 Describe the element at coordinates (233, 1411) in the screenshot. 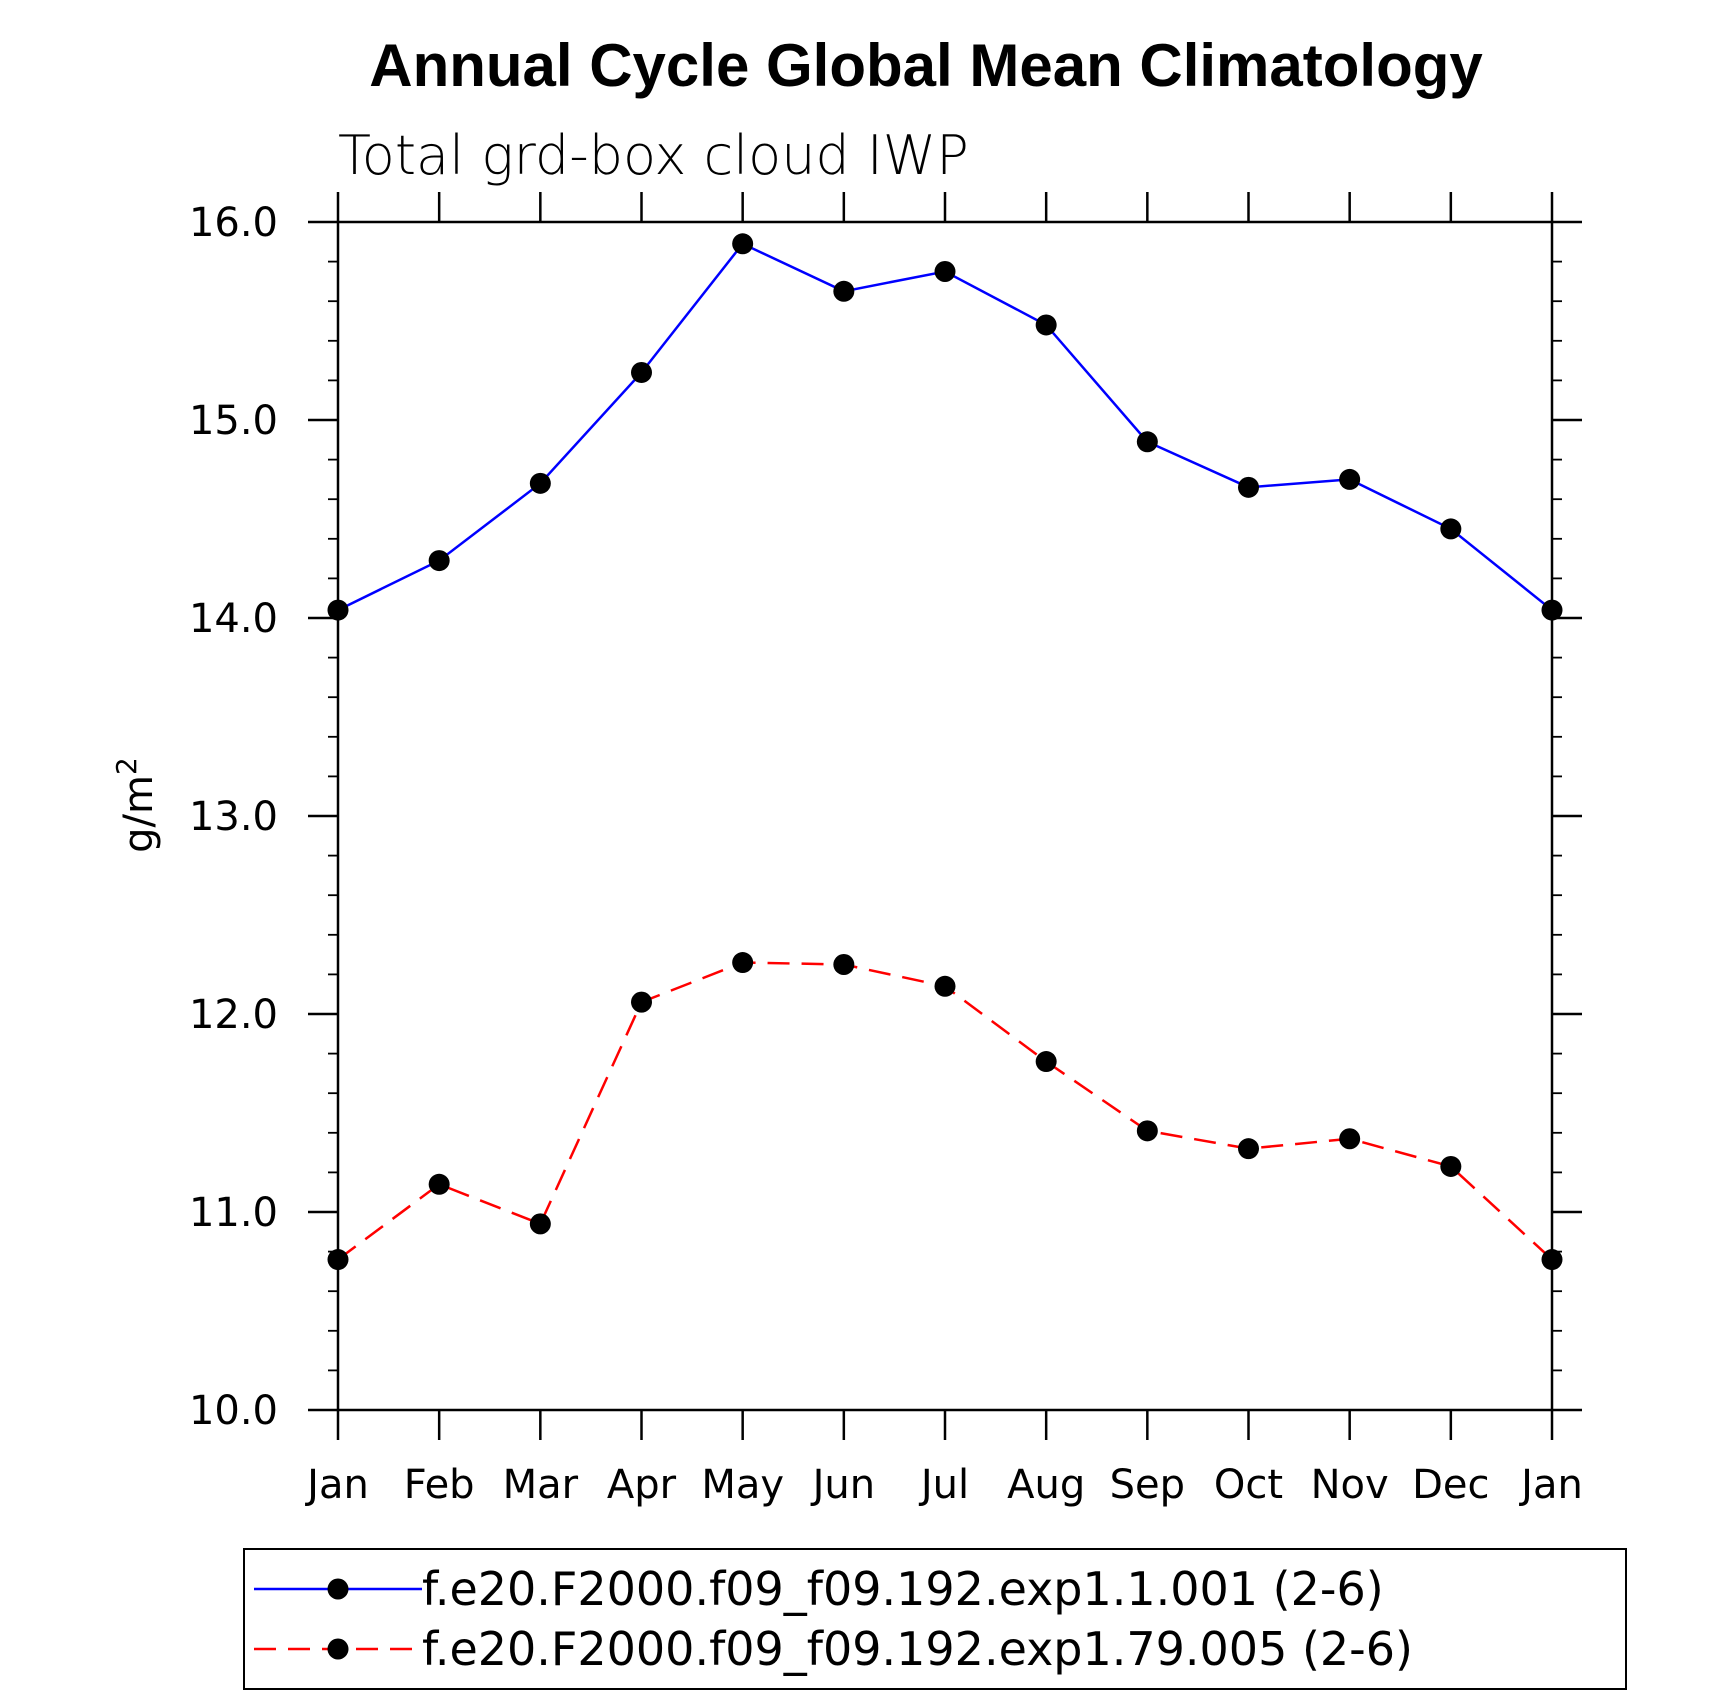

I see `y-tick-label: 10.0` at that location.